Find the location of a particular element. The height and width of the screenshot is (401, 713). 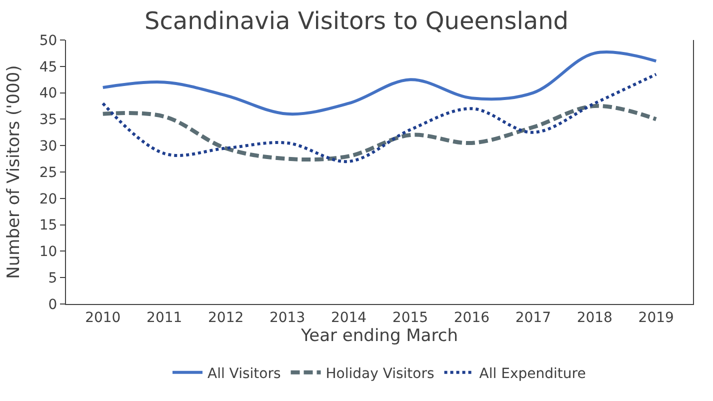

x-tick-label: 2018 is located at coordinates (594, 318).